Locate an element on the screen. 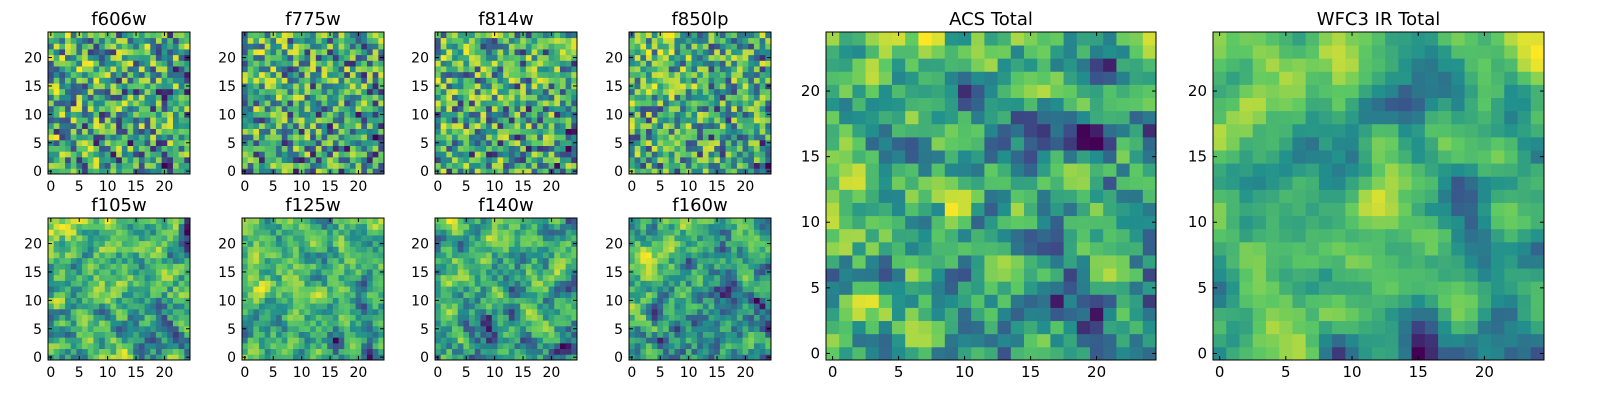  y-tick-label: 10 is located at coordinates (420, 115).